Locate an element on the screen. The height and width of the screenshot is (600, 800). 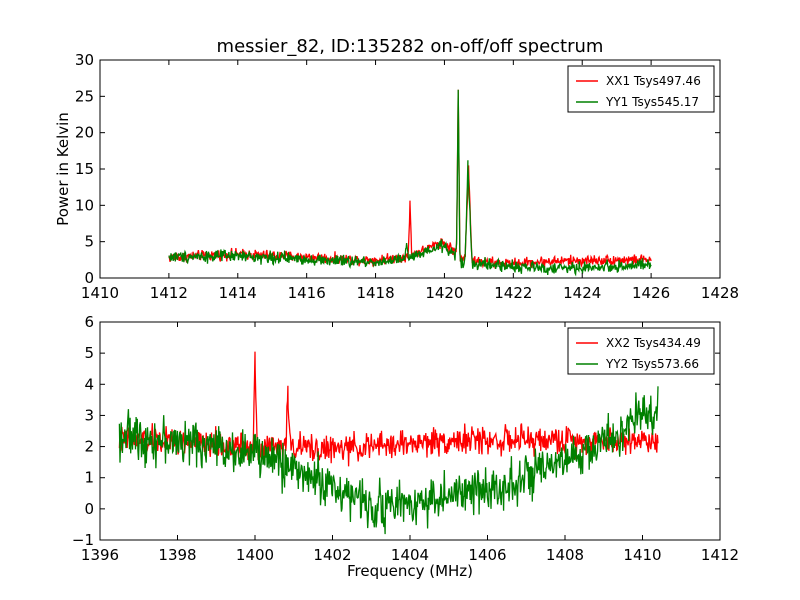
y-tick-label: 20 is located at coordinates (84, 133).